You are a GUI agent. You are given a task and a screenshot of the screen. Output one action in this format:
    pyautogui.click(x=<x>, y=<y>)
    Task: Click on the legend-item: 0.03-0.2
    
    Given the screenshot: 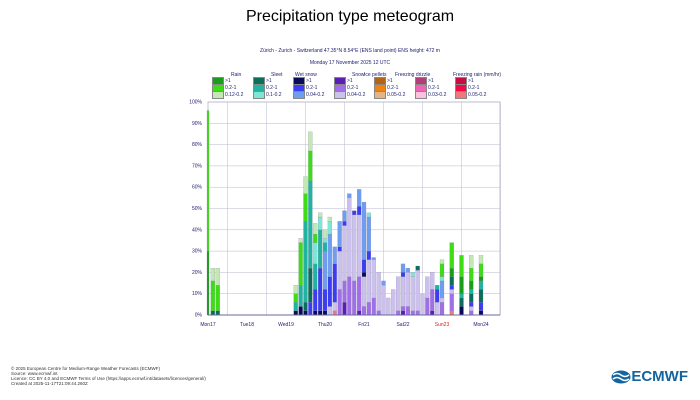 What is the action you would take?
    pyautogui.click(x=430, y=95)
    